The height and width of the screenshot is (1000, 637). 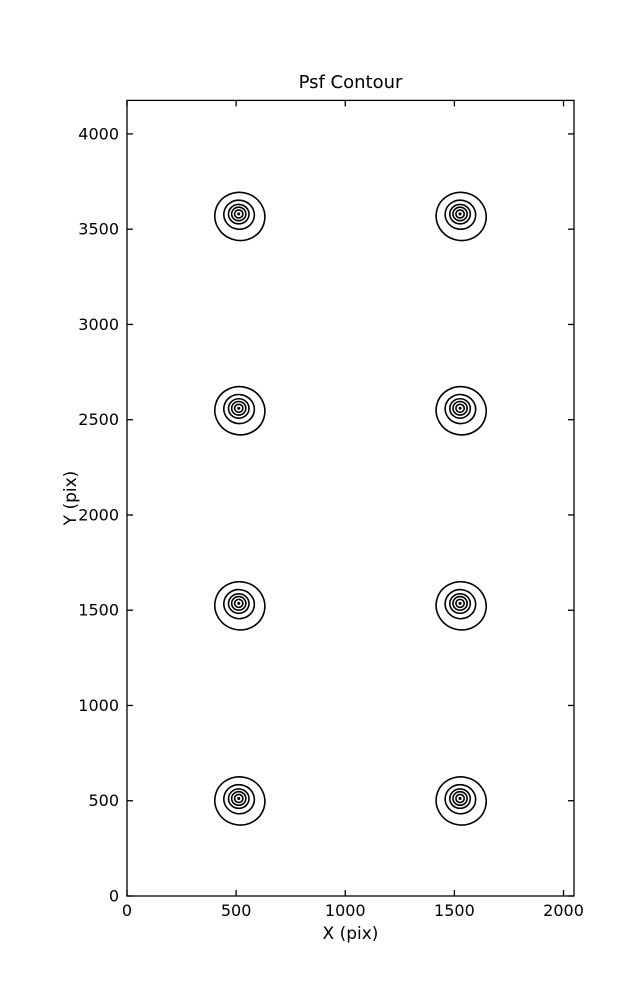 What do you see at coordinates (98, 705) in the screenshot?
I see `y-tick-label: 1000` at bounding box center [98, 705].